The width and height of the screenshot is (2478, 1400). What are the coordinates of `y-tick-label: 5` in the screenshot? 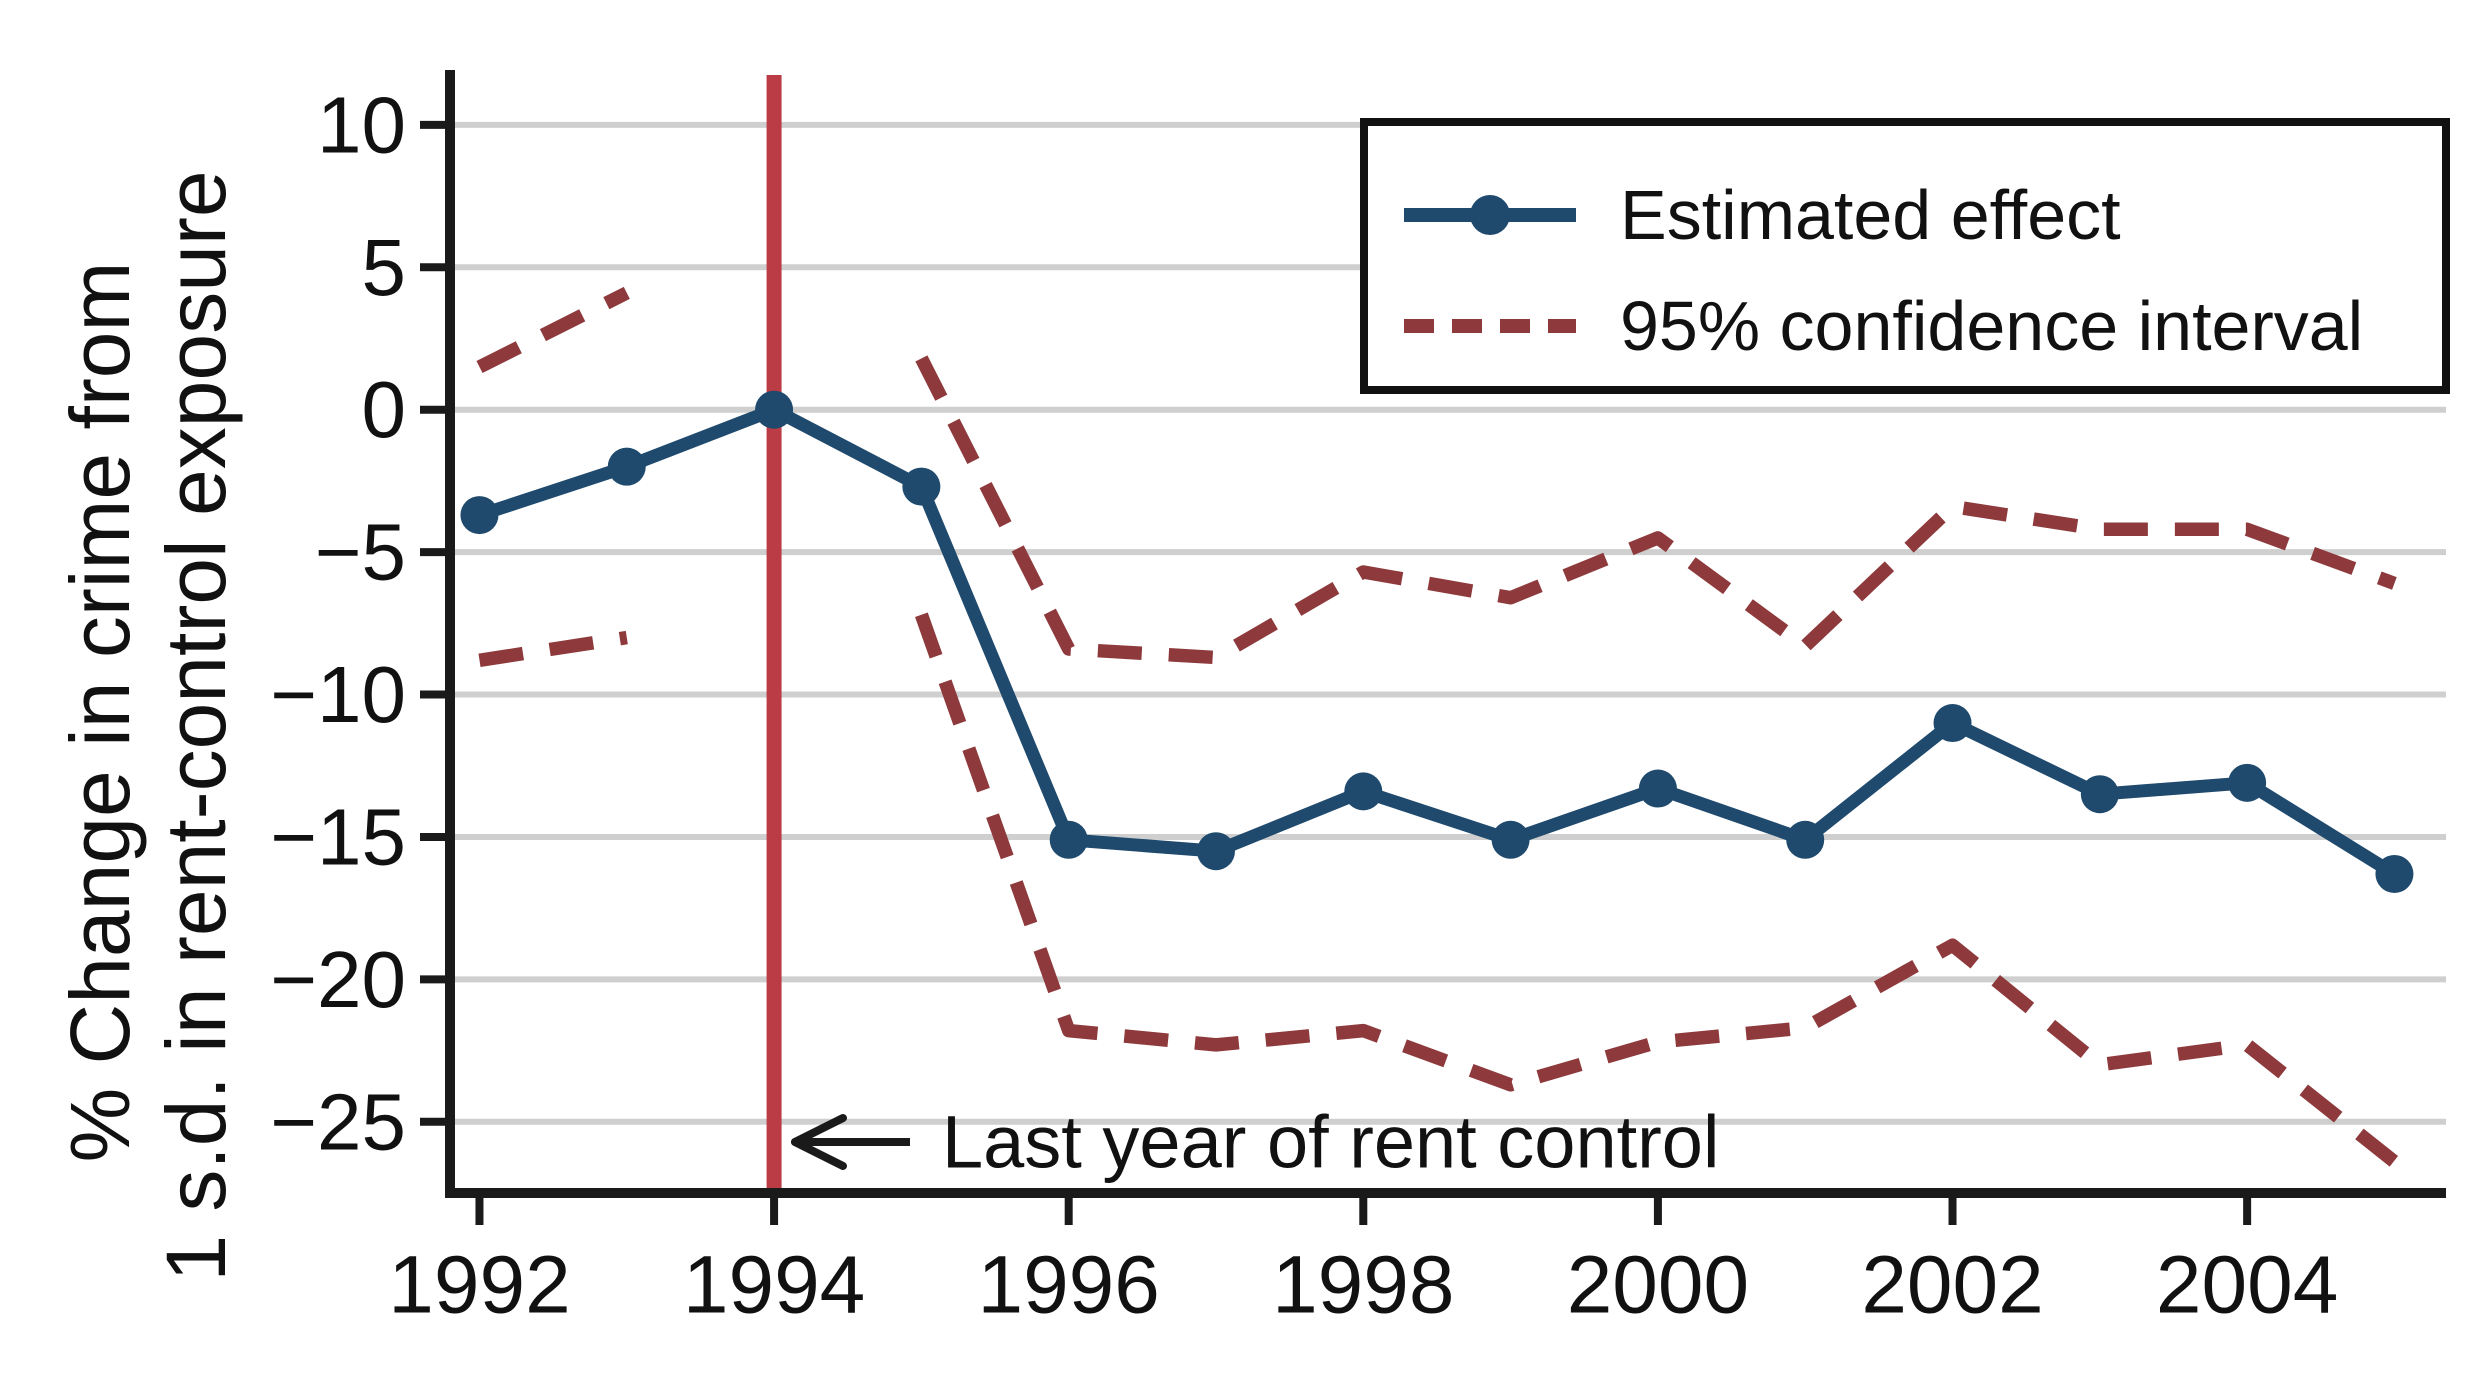 It's located at (384, 267).